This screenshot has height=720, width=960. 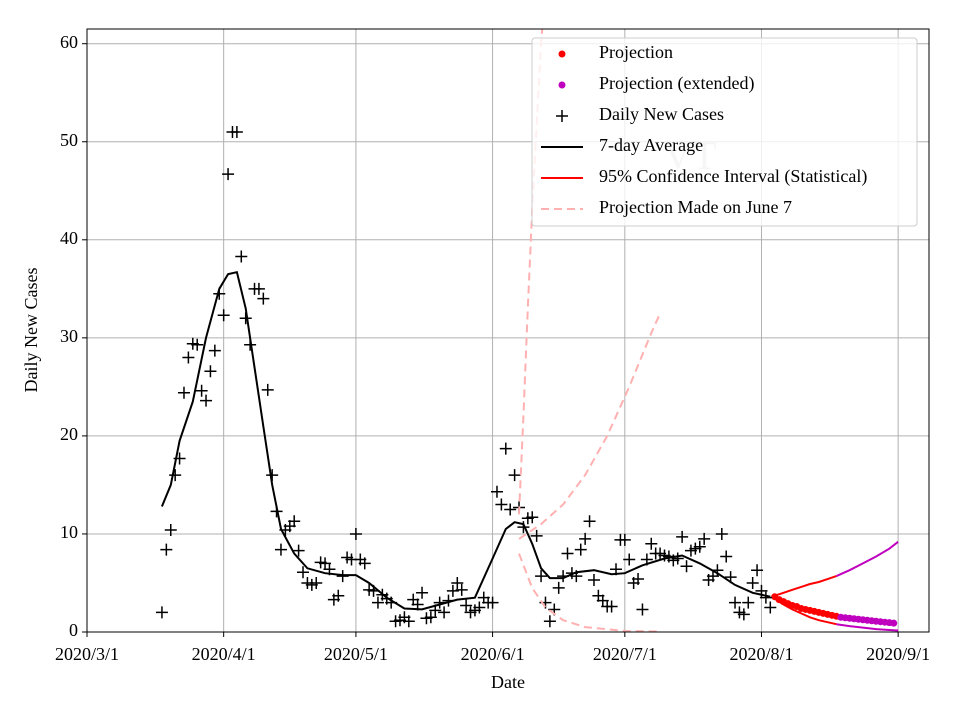 I want to click on x-tick-label: 2020/3/1, so click(x=87, y=654).